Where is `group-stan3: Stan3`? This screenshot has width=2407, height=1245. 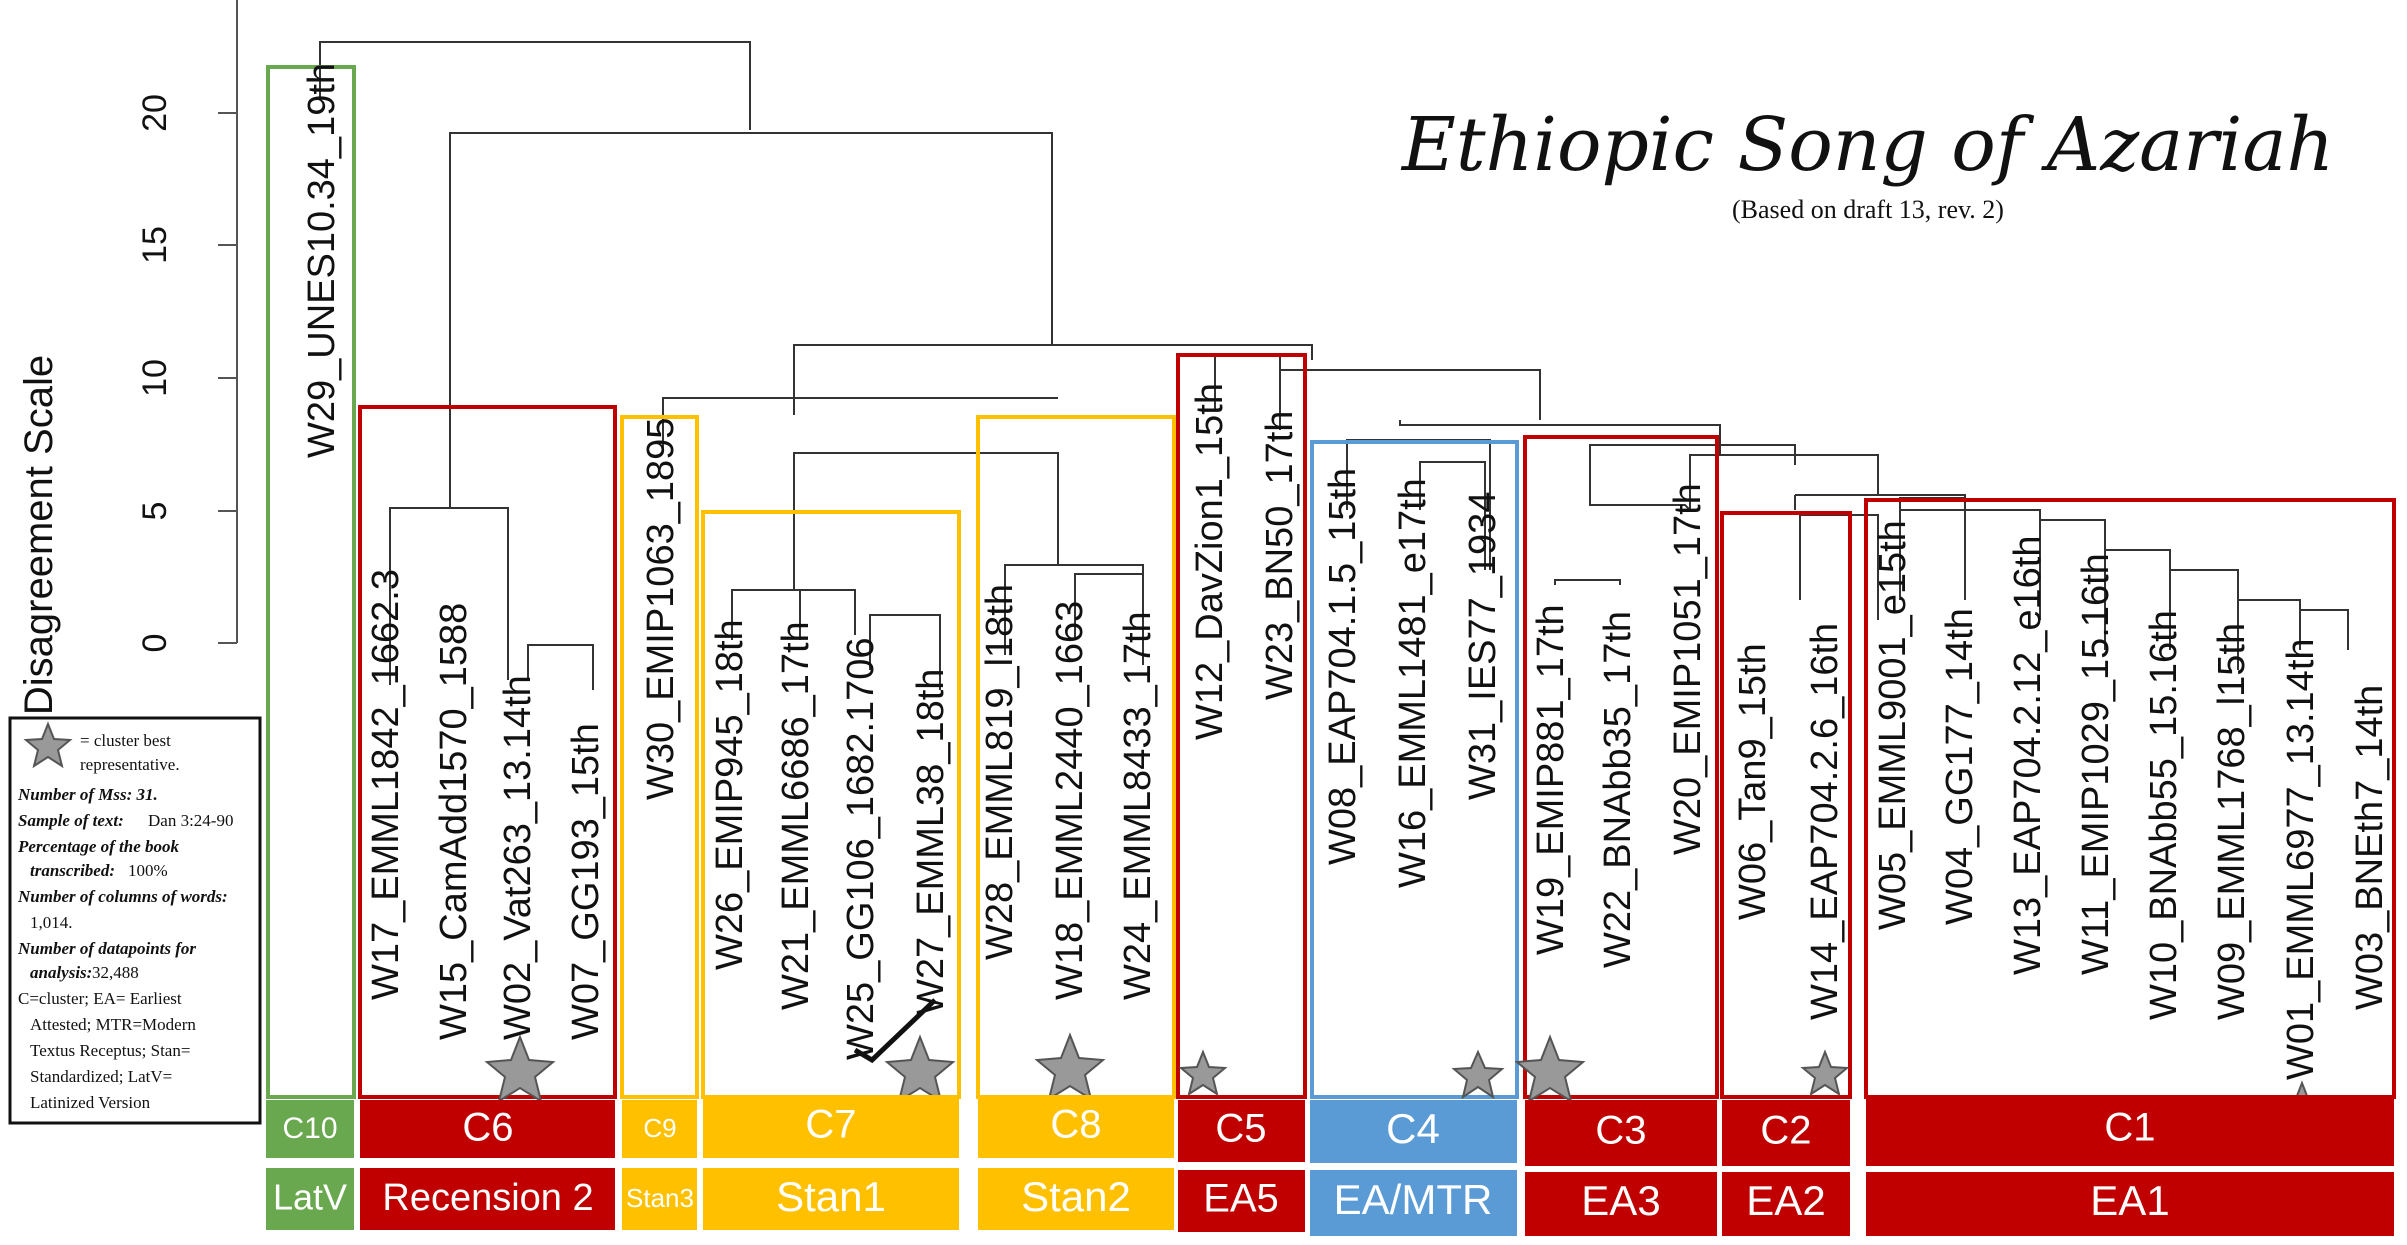
group-stan3: Stan3 is located at coordinates (660, 1198).